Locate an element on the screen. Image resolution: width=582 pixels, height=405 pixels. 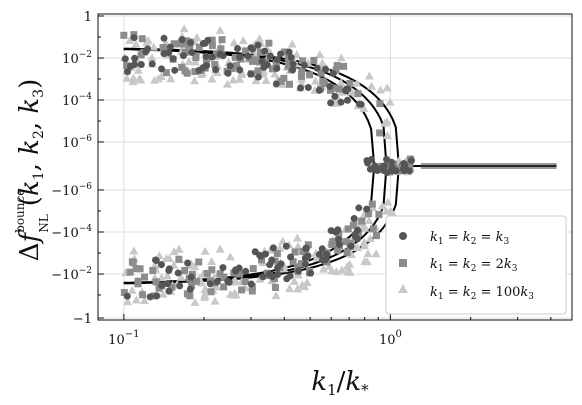
y-axis-label: Δfbounce NL(k1, k2, k3) is located at coordinates (32, 170).